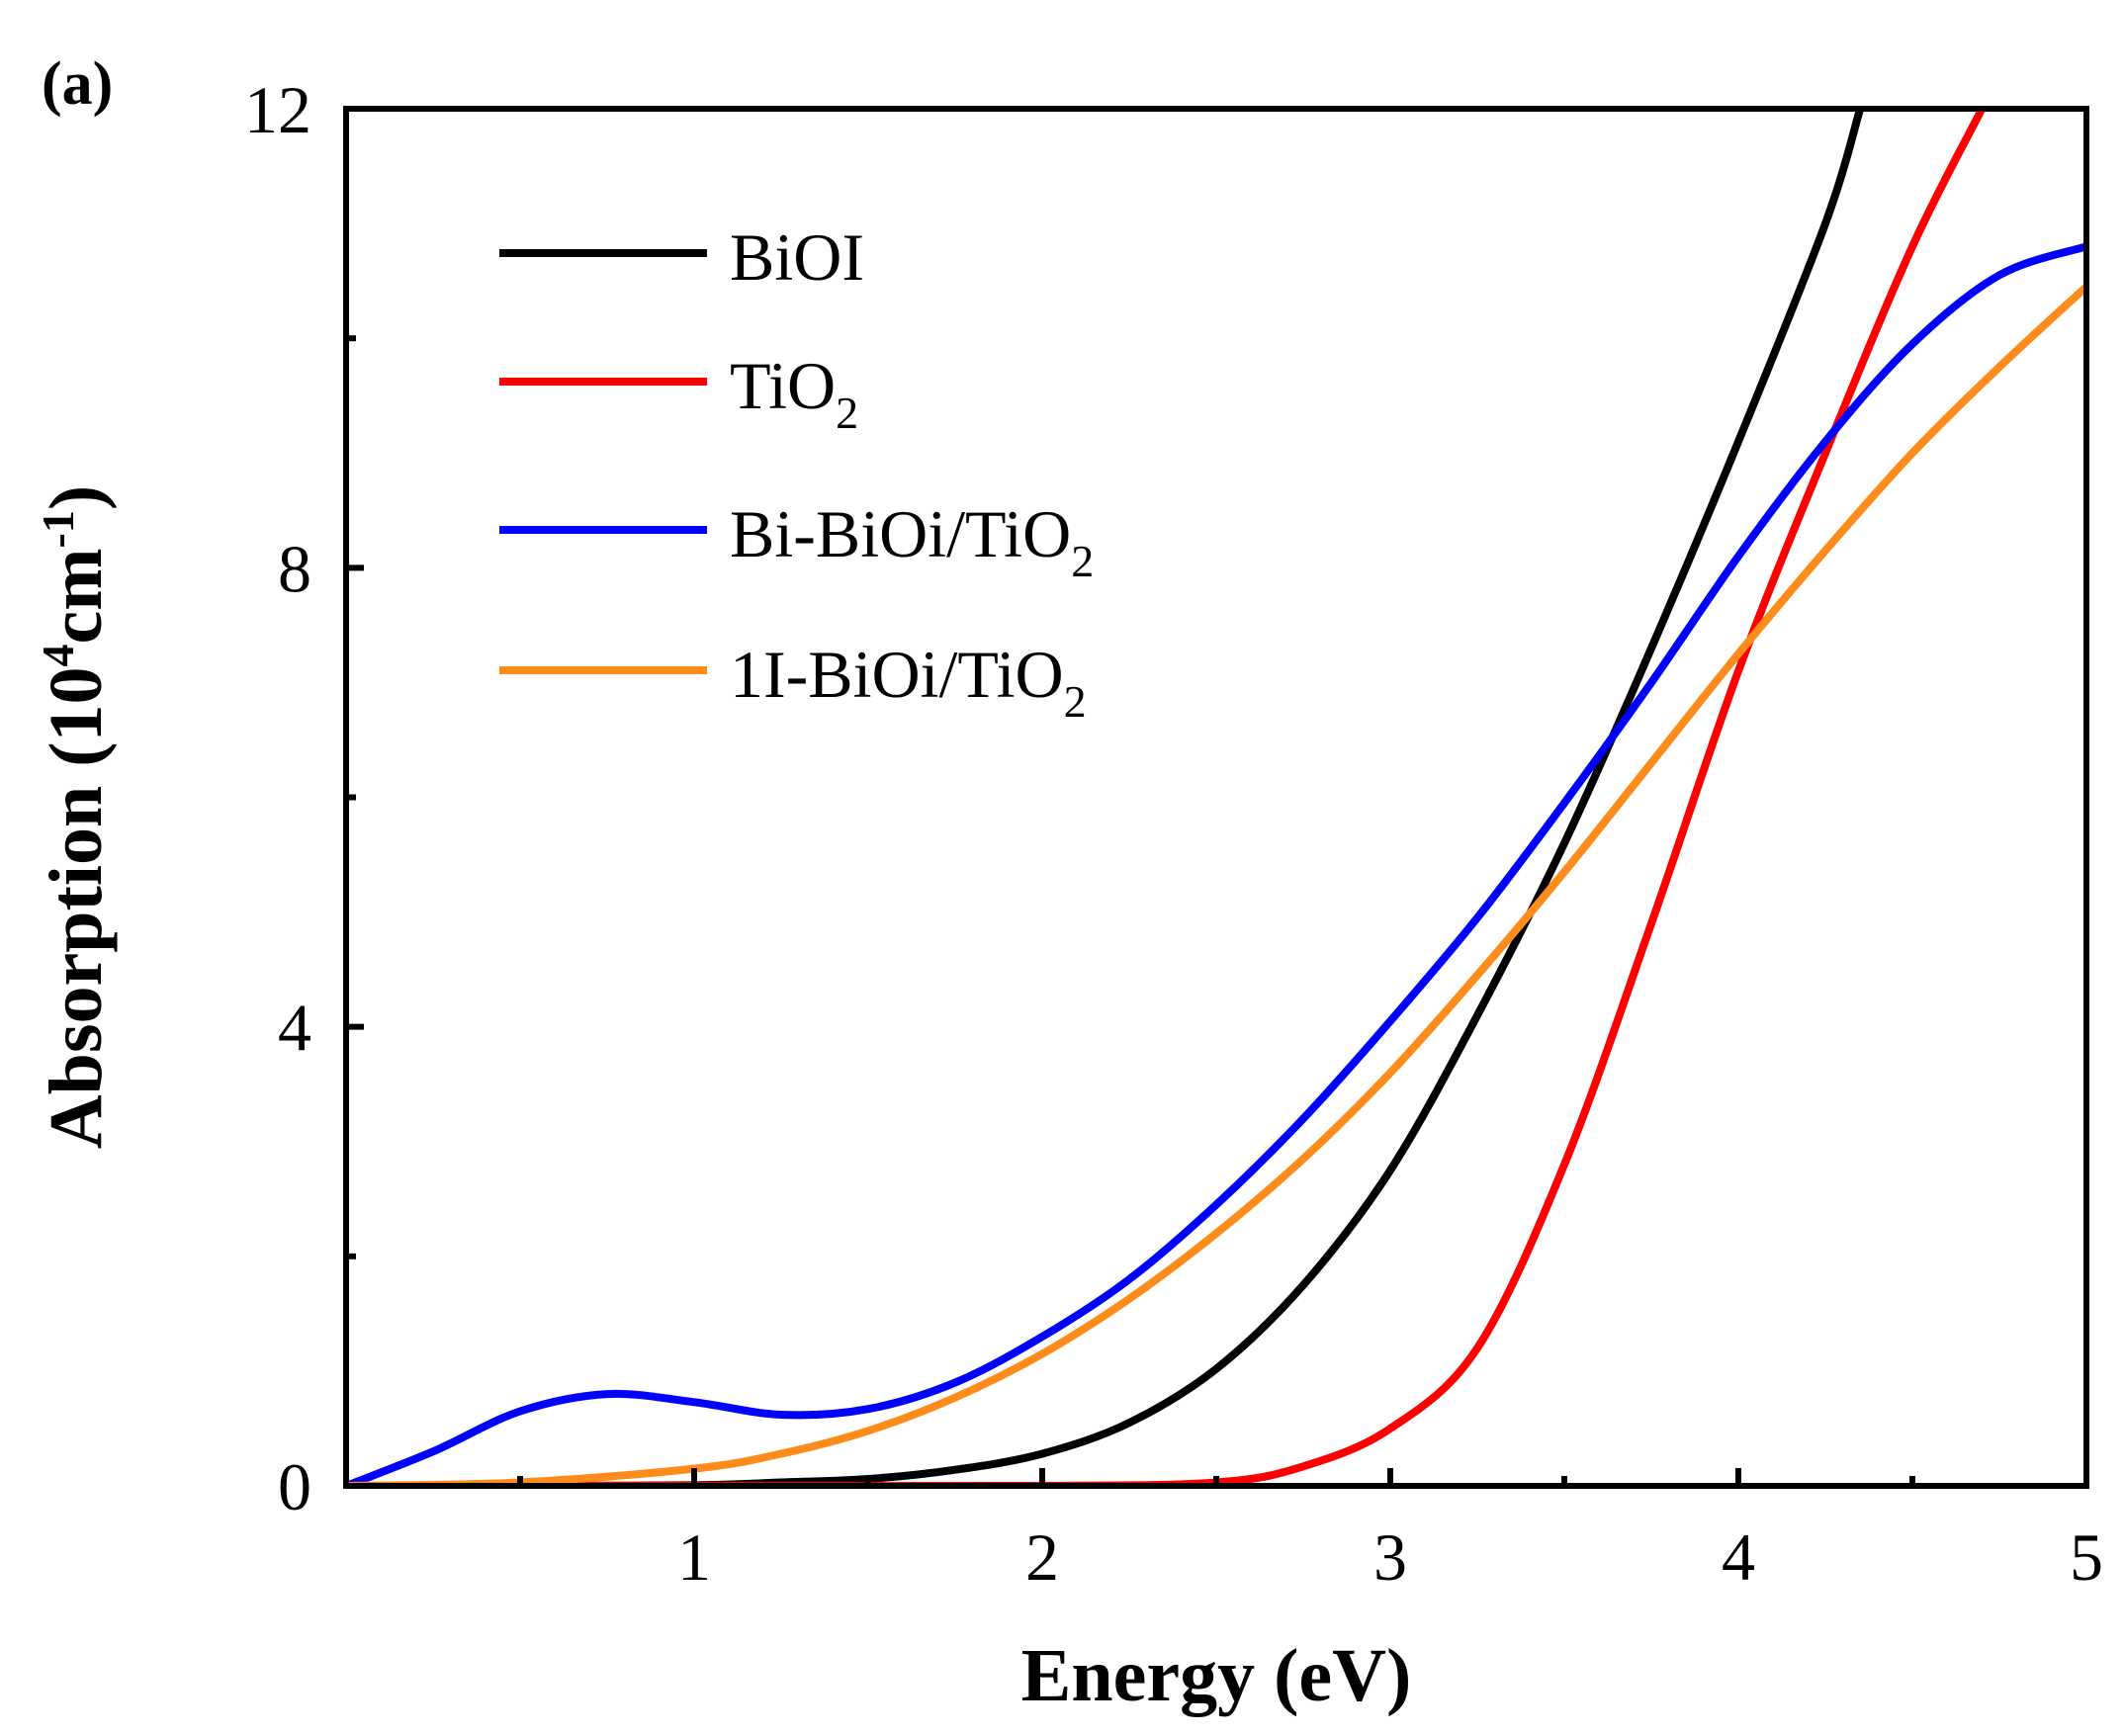 The height and width of the screenshot is (1736, 2124). I want to click on legend-label-bi-bioi-tio2: Bi-BiOi/TiO2, so click(912, 541).